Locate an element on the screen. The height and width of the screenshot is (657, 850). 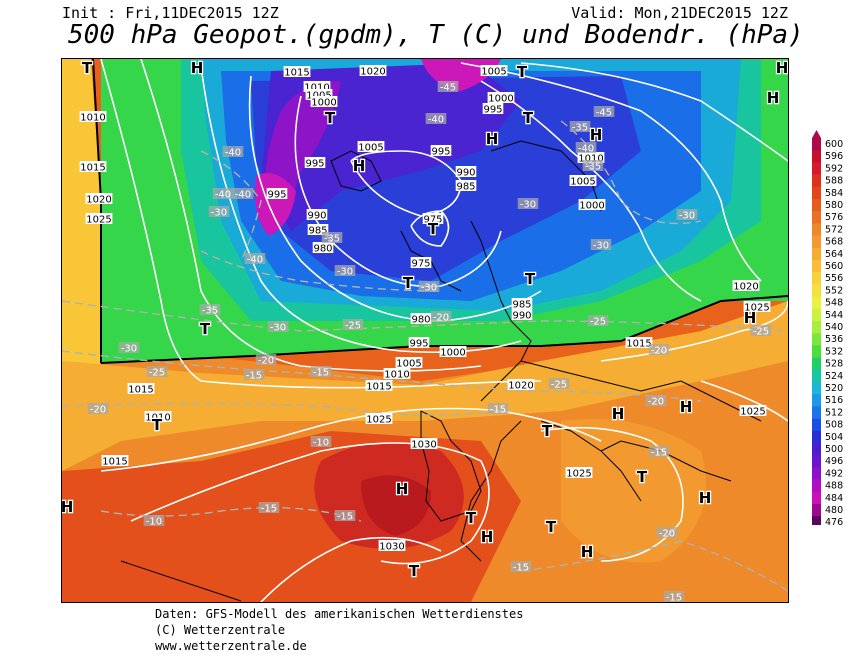
scale-level-label: 504 is located at coordinates (834, 437).